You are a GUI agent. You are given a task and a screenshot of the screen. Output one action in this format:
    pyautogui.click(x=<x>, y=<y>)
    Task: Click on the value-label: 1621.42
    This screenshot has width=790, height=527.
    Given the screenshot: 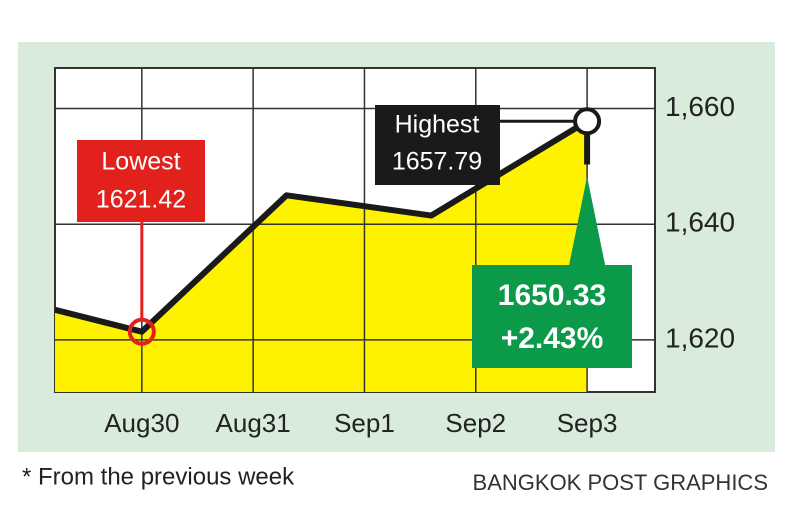 What is the action you would take?
    pyautogui.click(x=141, y=200)
    